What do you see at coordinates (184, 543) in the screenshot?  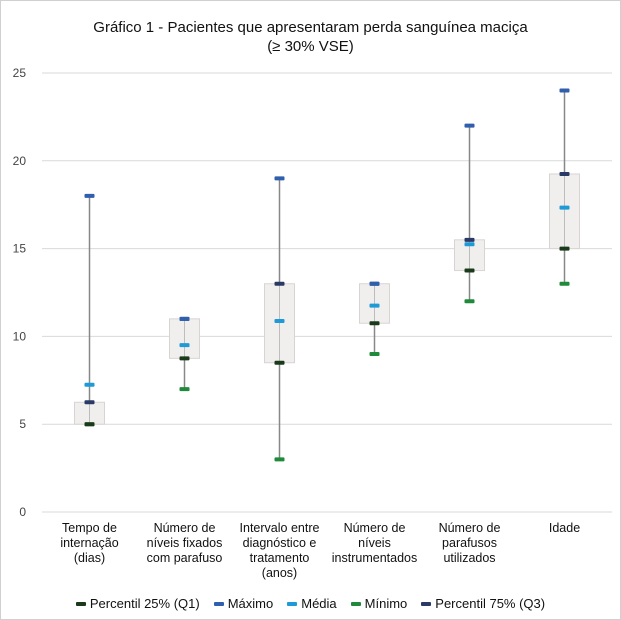 I see `category-label-1: Número de níveis fixados com parafuso` at bounding box center [184, 543].